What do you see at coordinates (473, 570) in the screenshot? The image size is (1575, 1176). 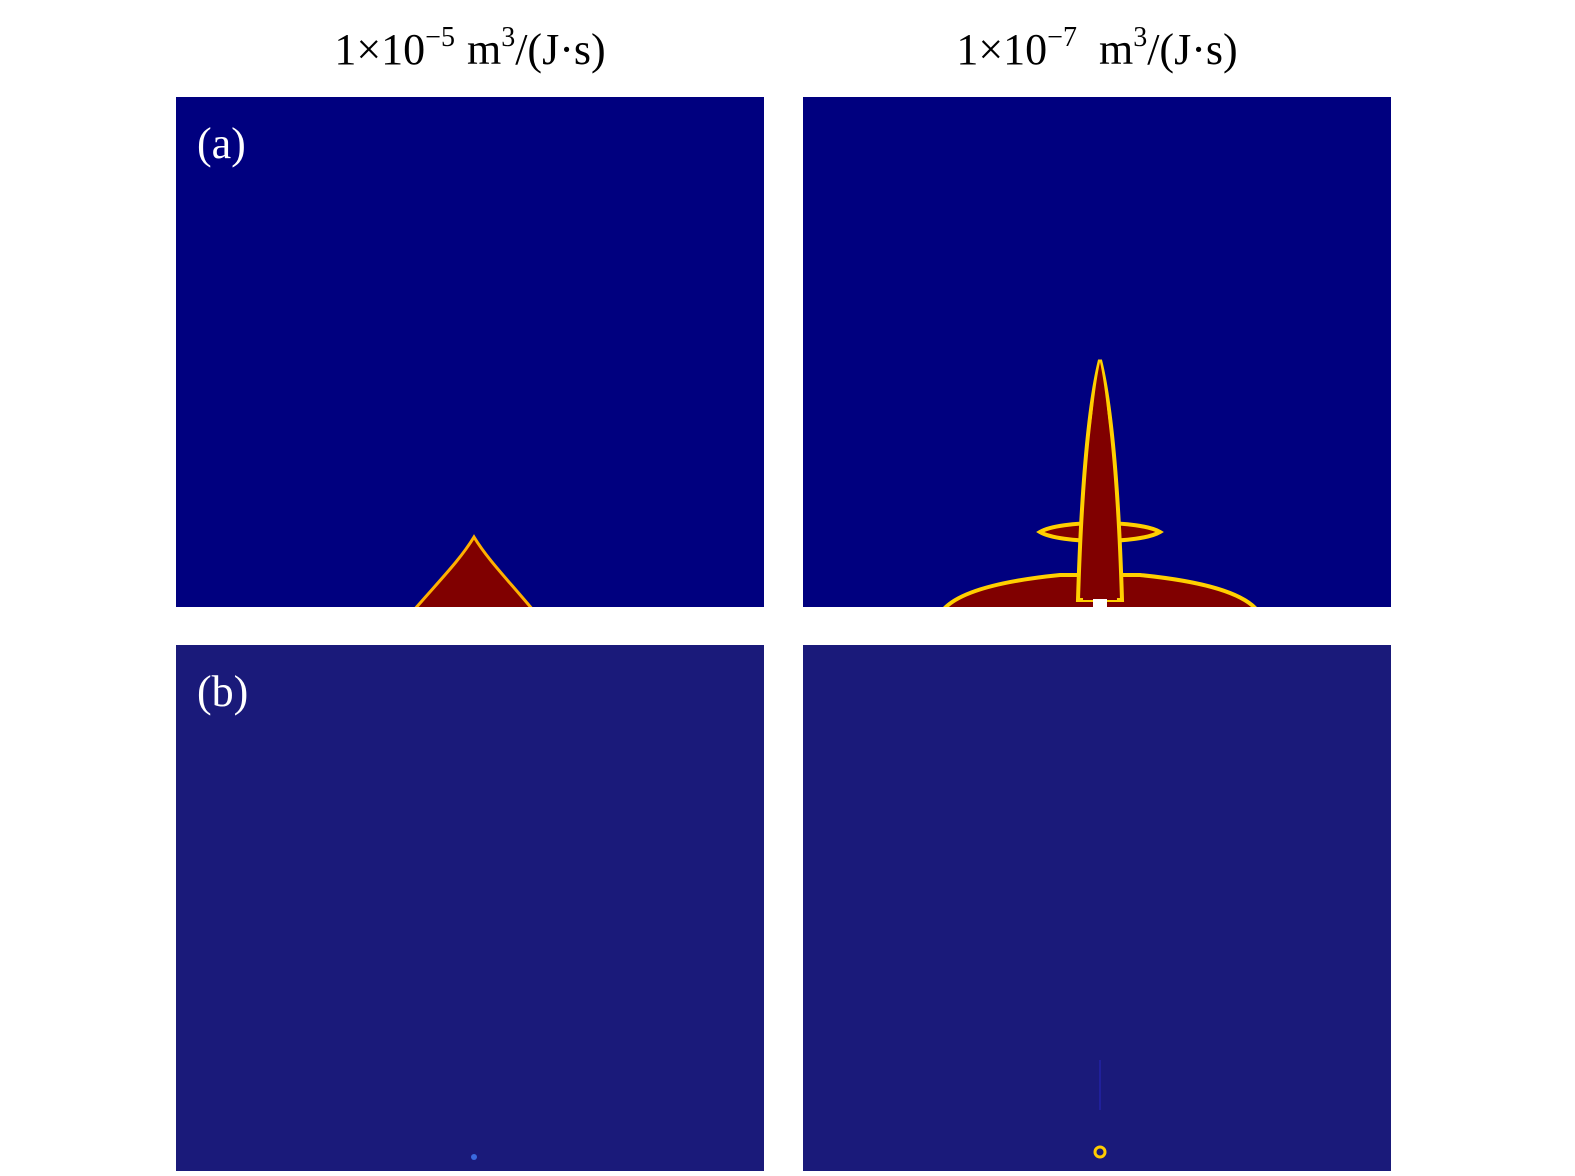 I see `crystal` at bounding box center [473, 570].